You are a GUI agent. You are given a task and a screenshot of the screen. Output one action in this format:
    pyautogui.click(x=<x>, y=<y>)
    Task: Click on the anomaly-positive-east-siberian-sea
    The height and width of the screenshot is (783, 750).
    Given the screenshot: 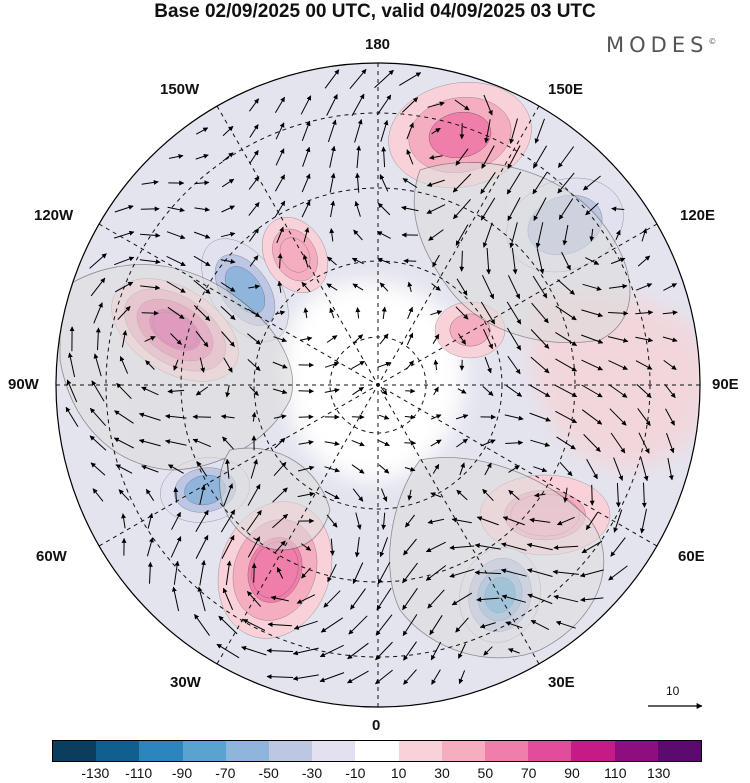 What is the action you would take?
    pyautogui.click(x=295, y=255)
    